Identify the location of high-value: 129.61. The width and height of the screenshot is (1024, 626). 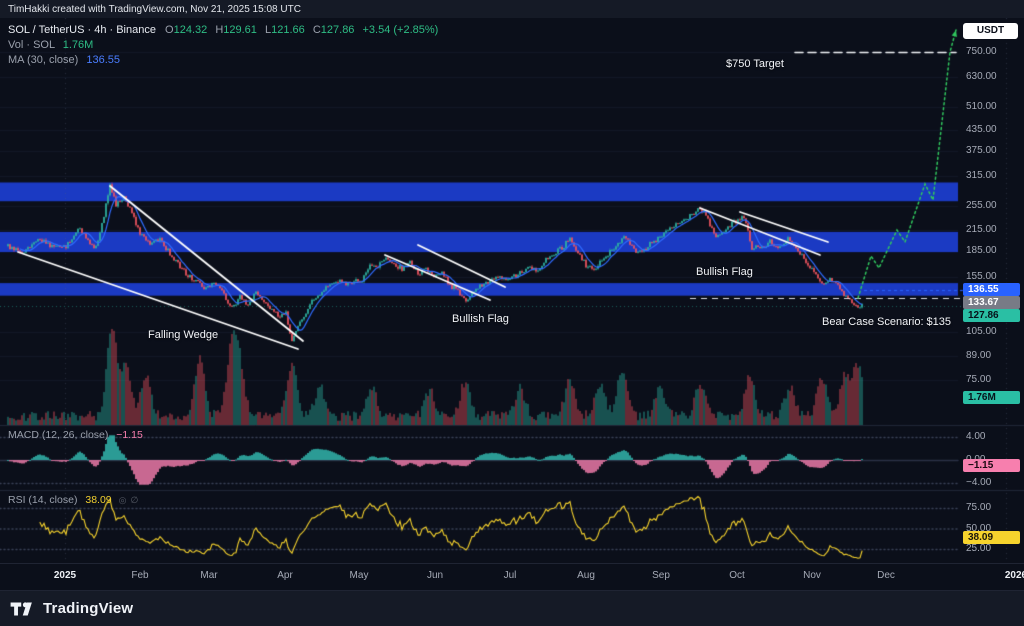
(240, 30).